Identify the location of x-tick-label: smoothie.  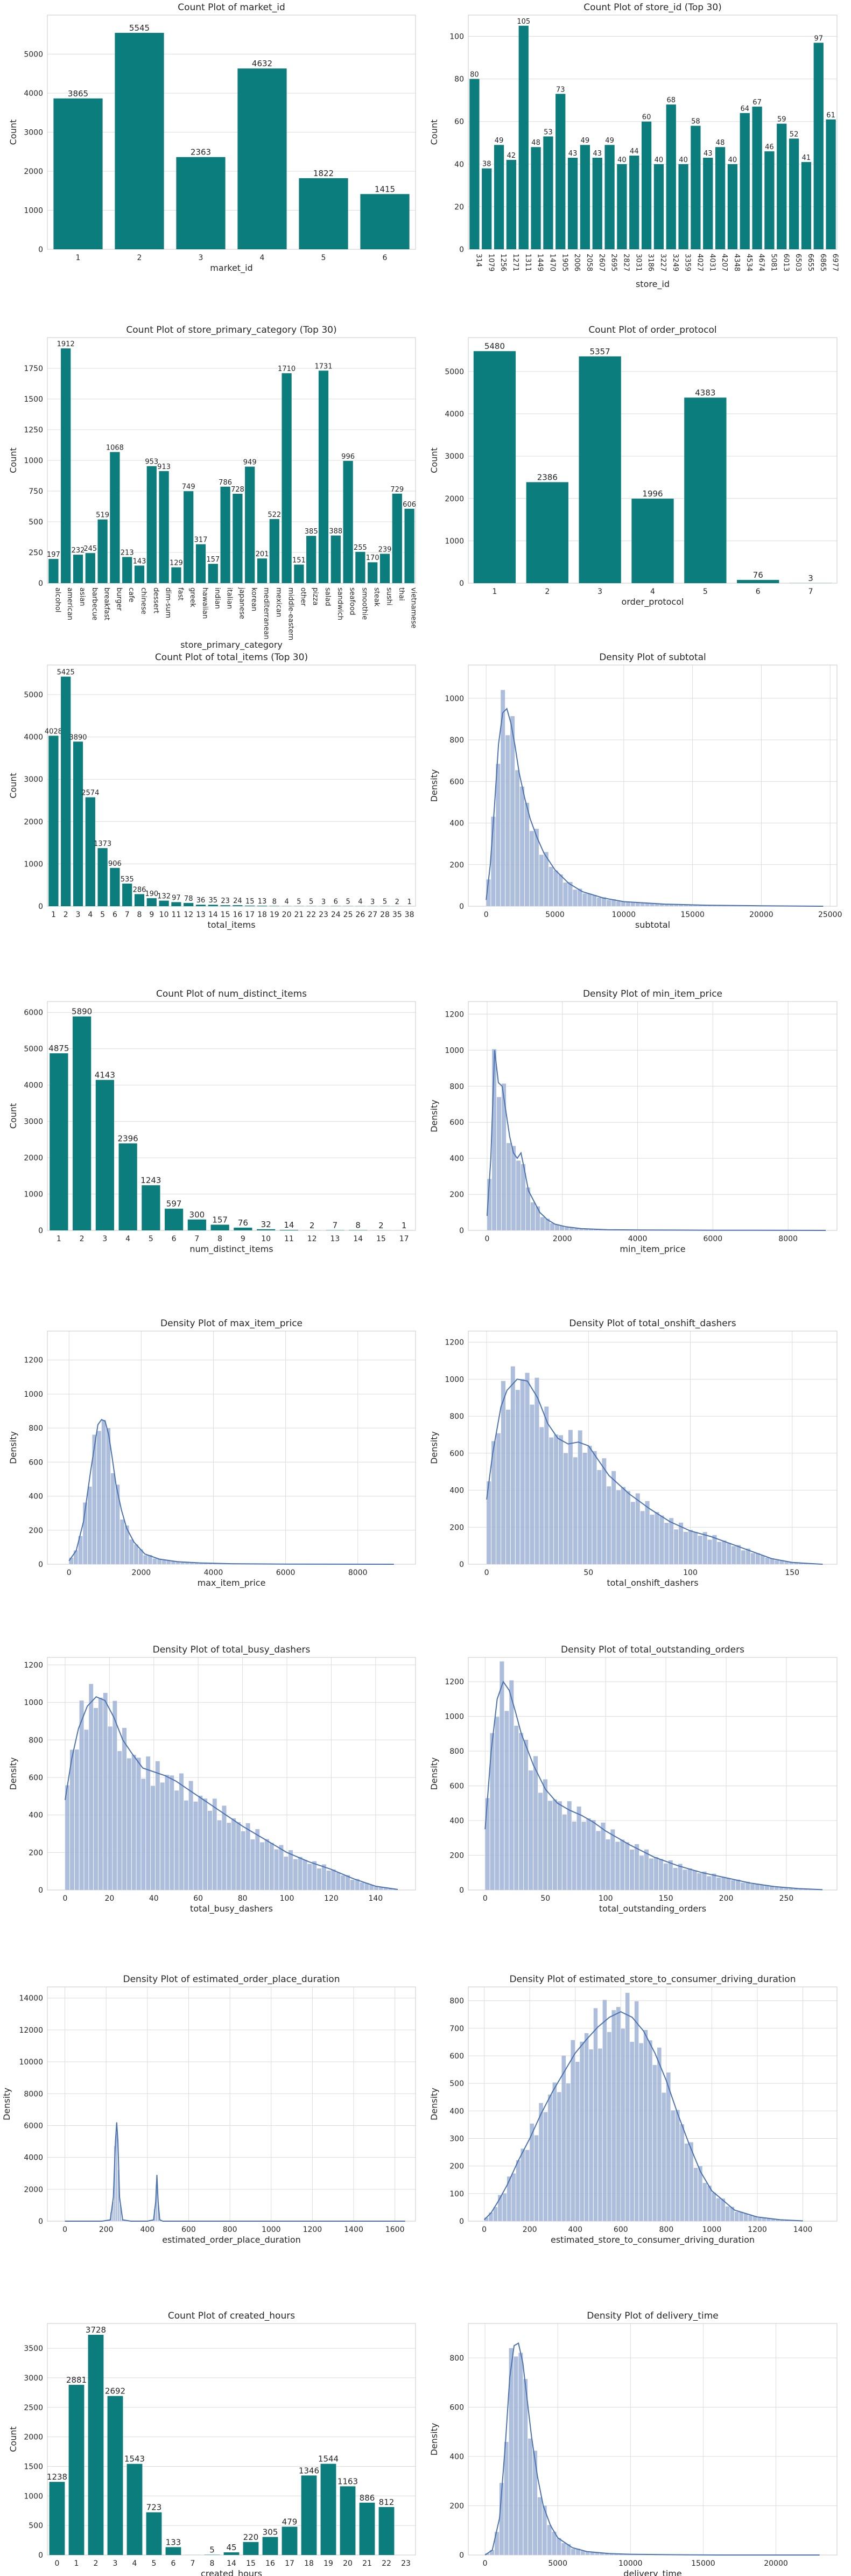
(364, 603).